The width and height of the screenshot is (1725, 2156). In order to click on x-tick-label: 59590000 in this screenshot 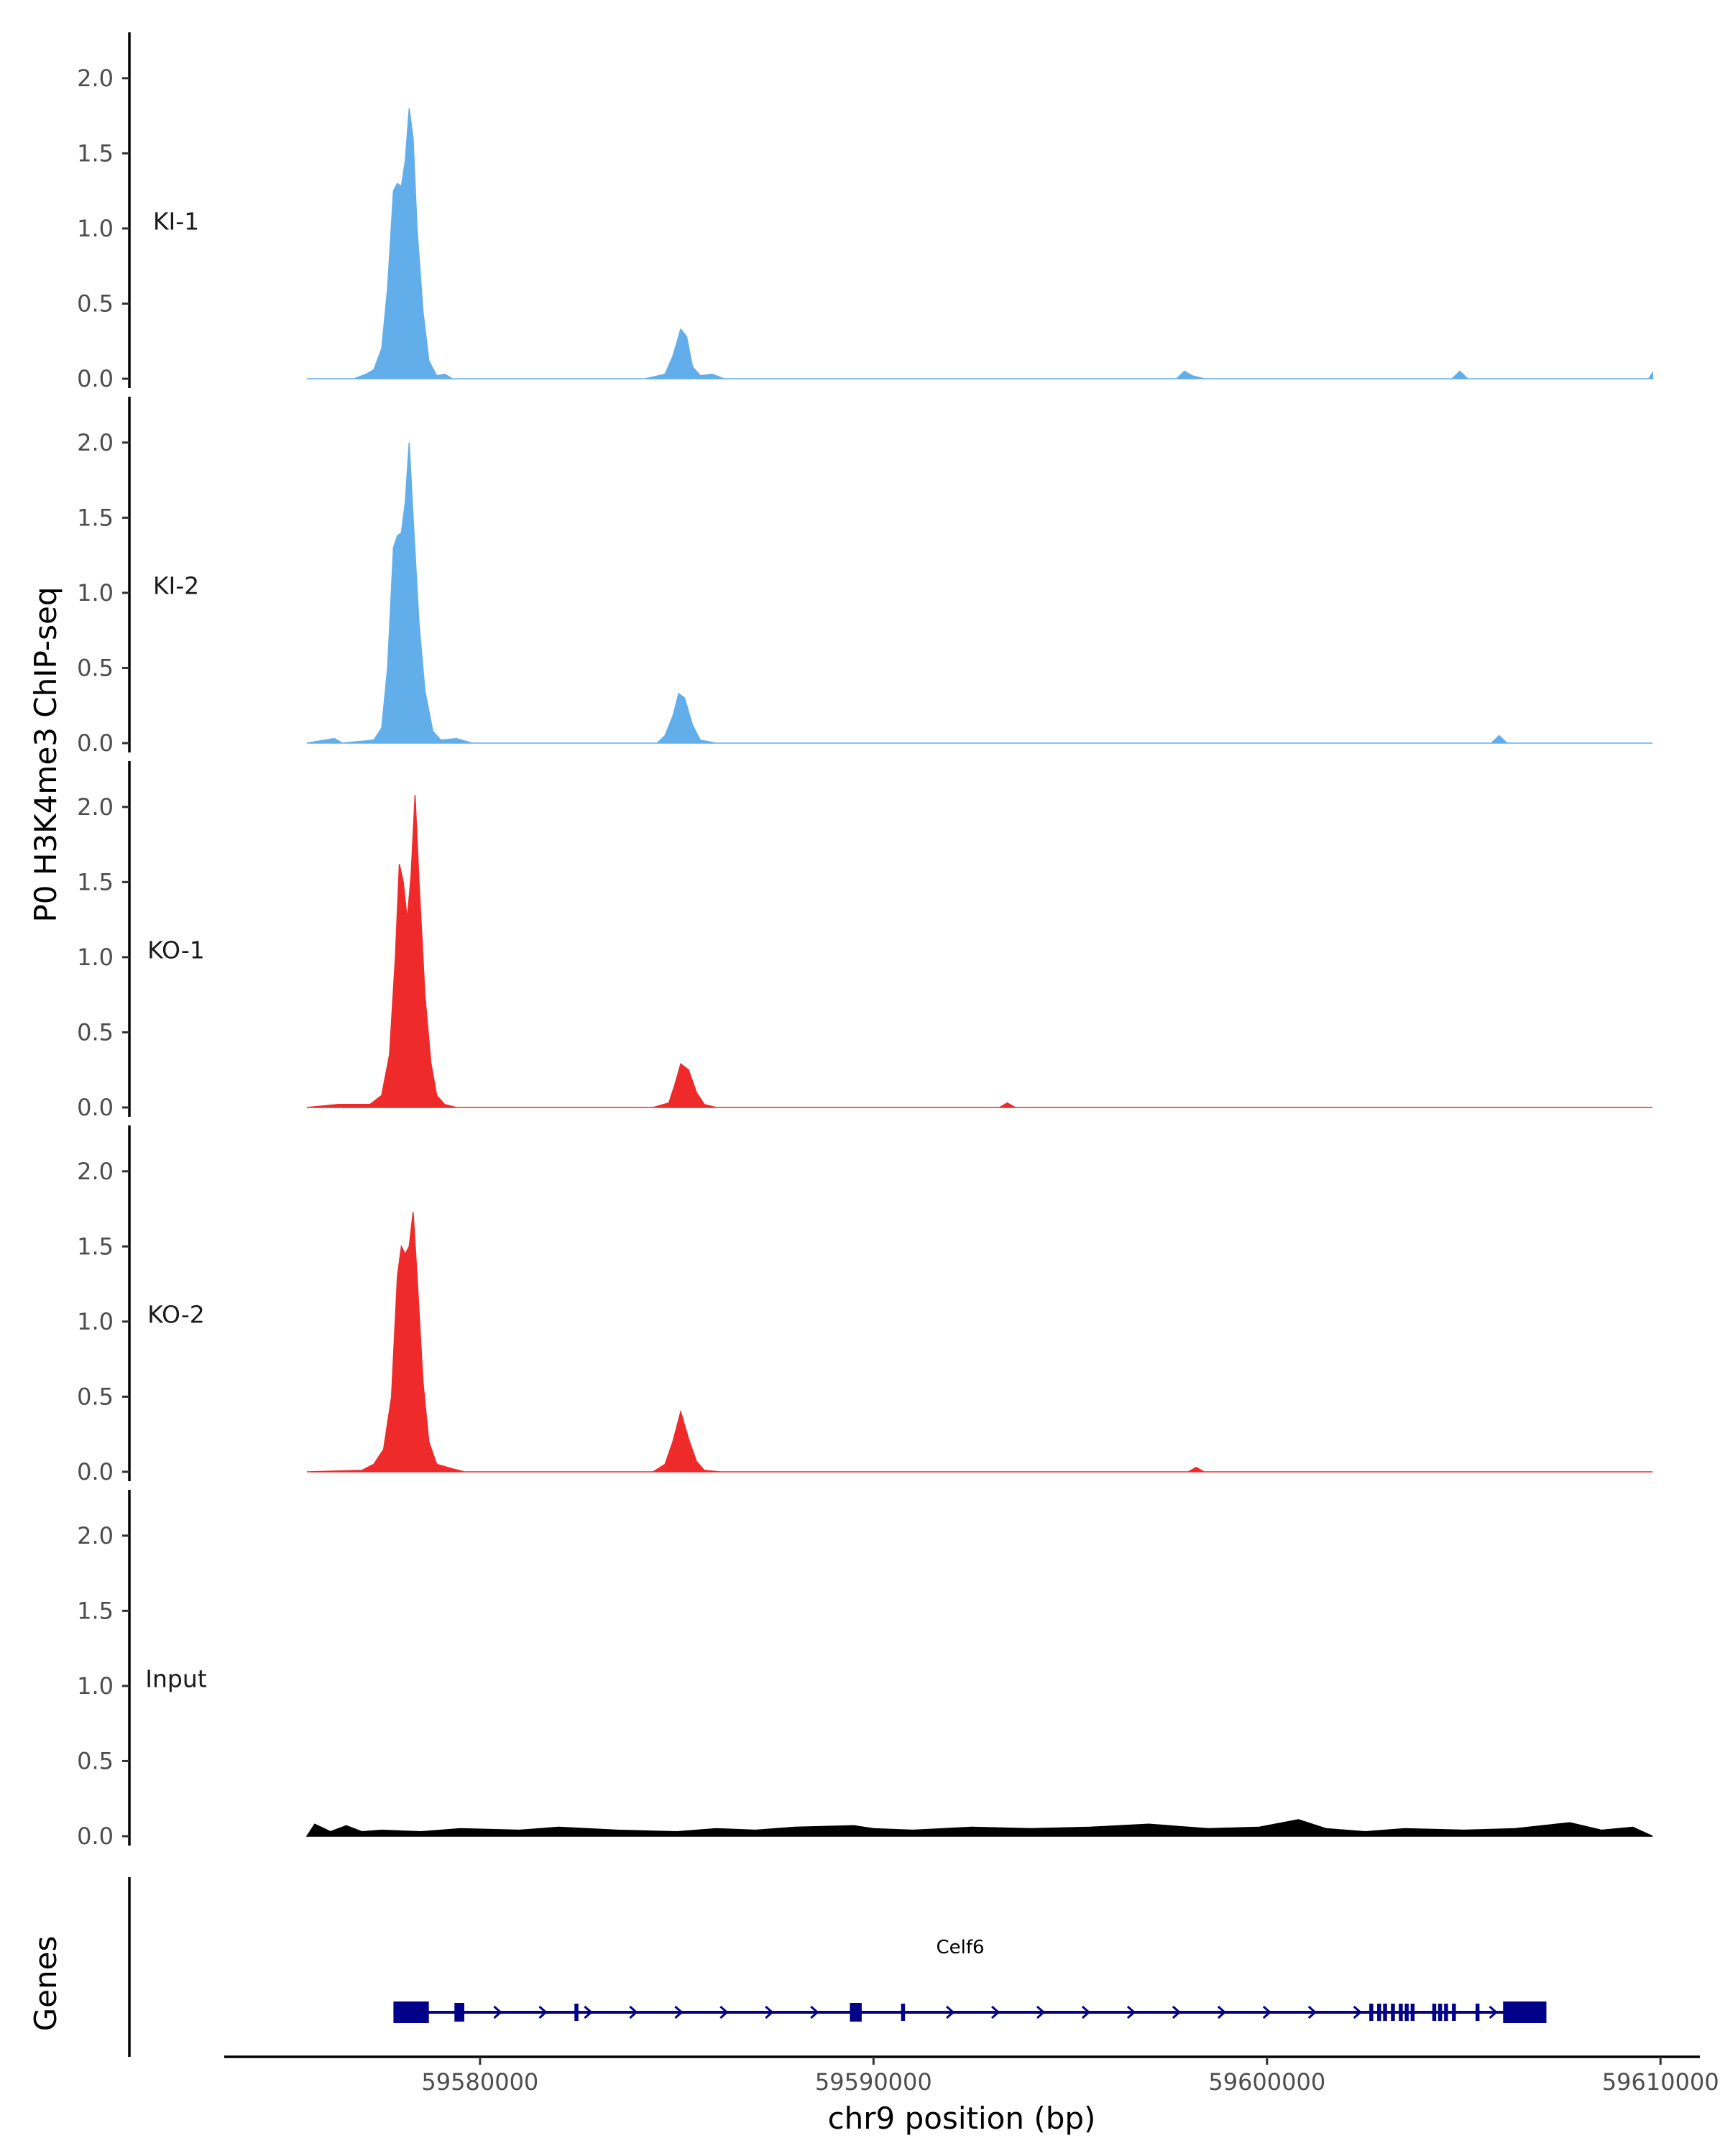, I will do `click(873, 2082)`.